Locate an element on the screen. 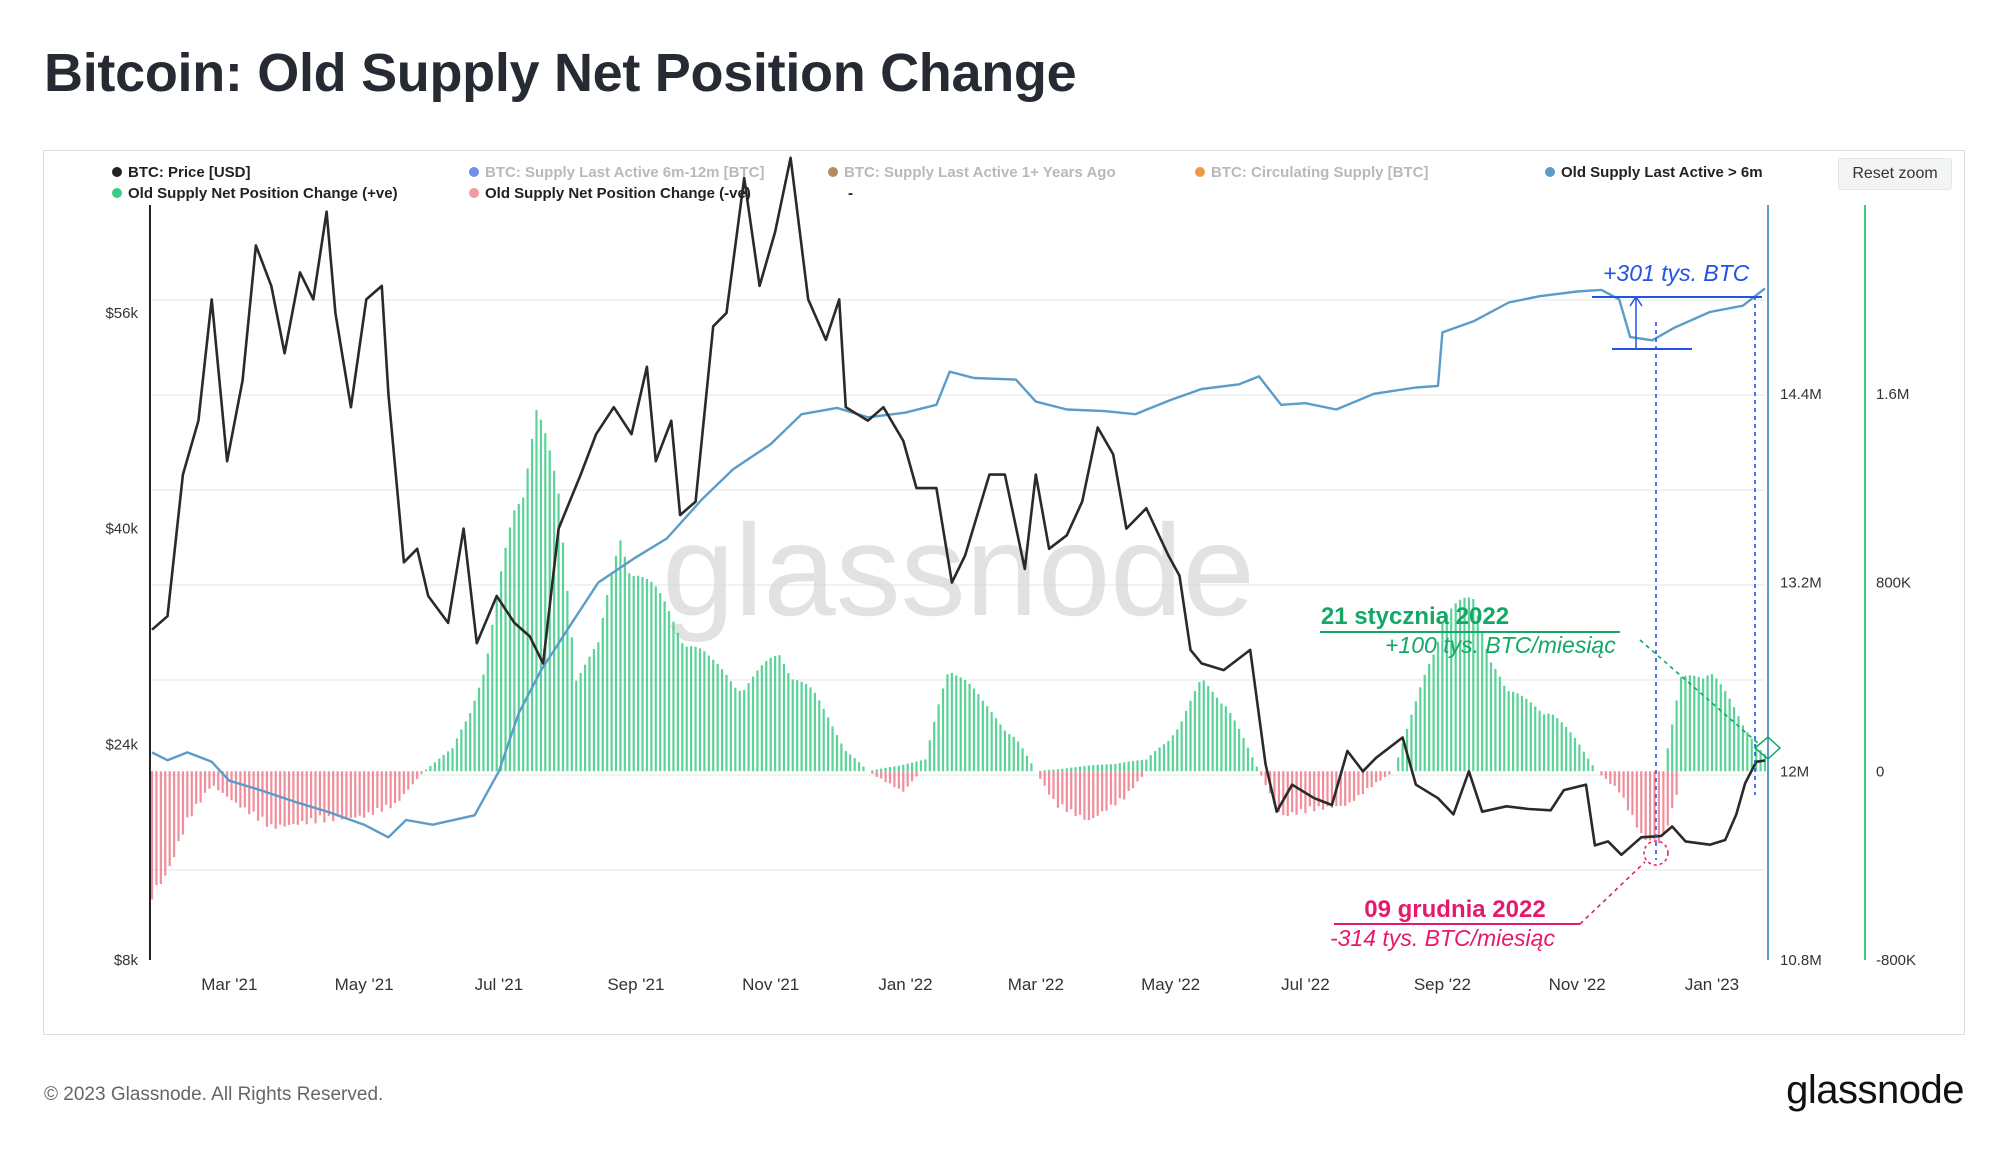 The image size is (2000, 1152). legend-item-7: - is located at coordinates (850, 193).